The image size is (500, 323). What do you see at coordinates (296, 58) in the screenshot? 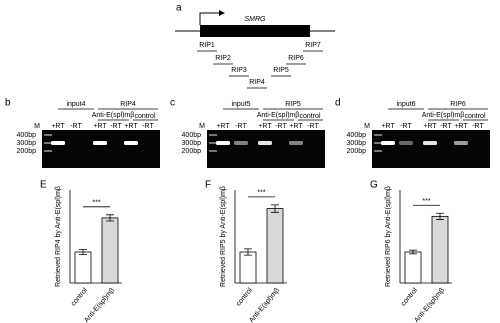
I see `rip-label: RIP6` at bounding box center [296, 58].